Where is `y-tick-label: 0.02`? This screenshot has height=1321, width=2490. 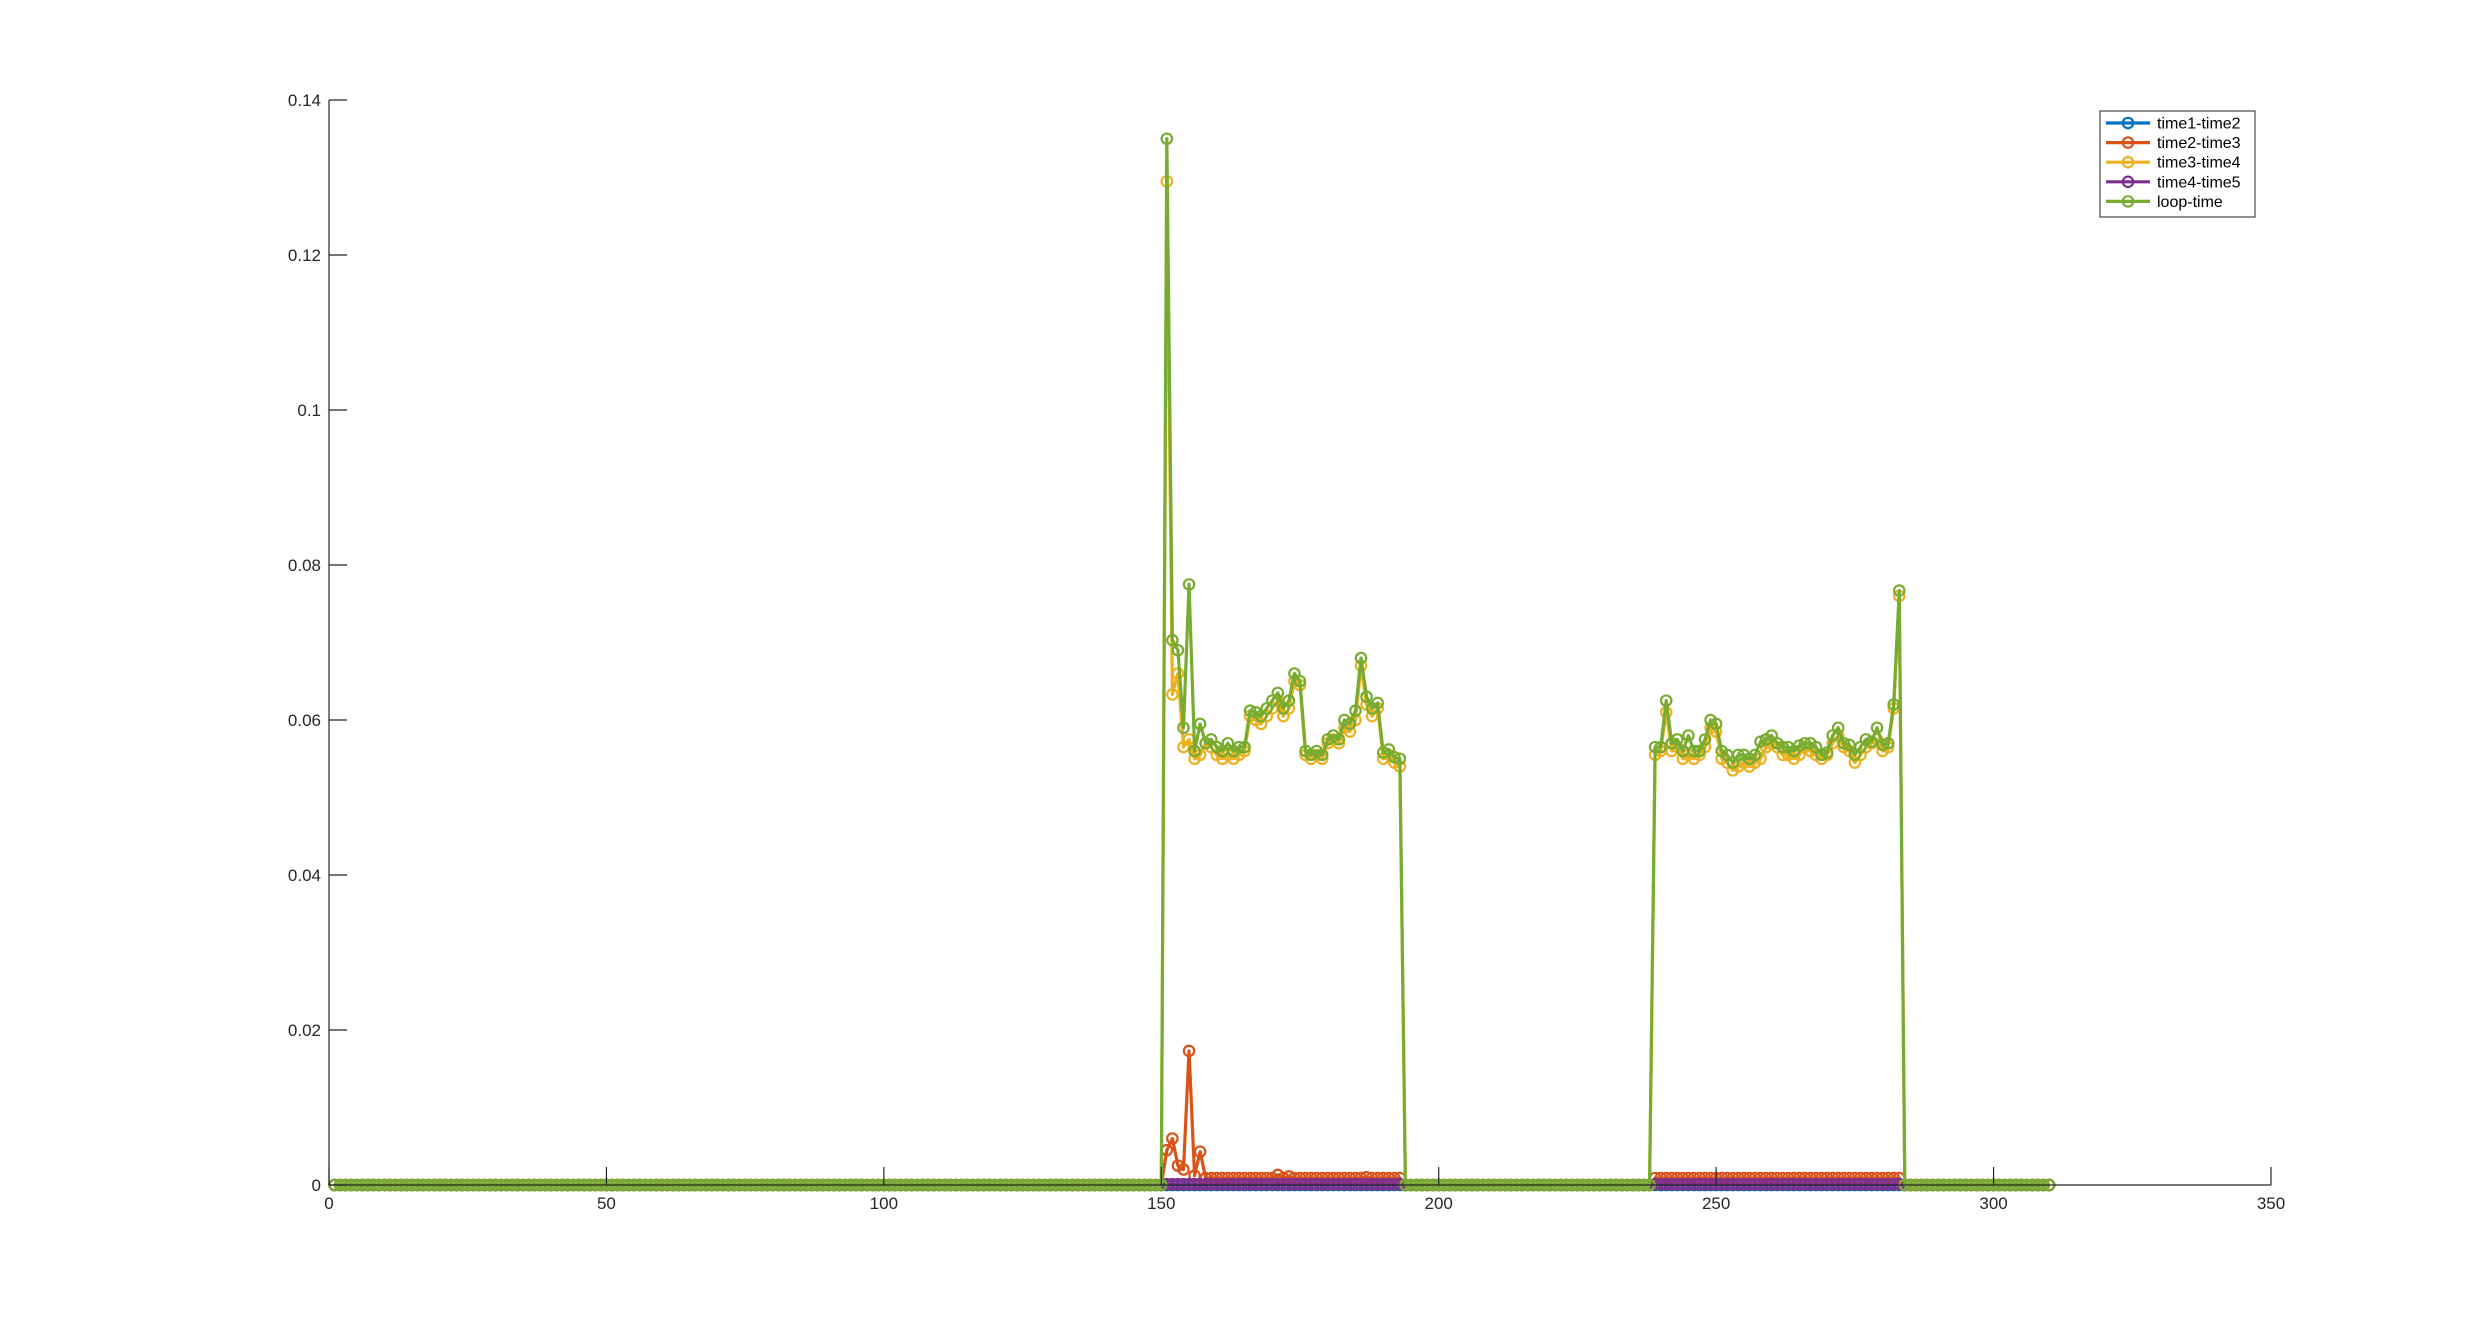
y-tick-label: 0.02 is located at coordinates (304, 1030).